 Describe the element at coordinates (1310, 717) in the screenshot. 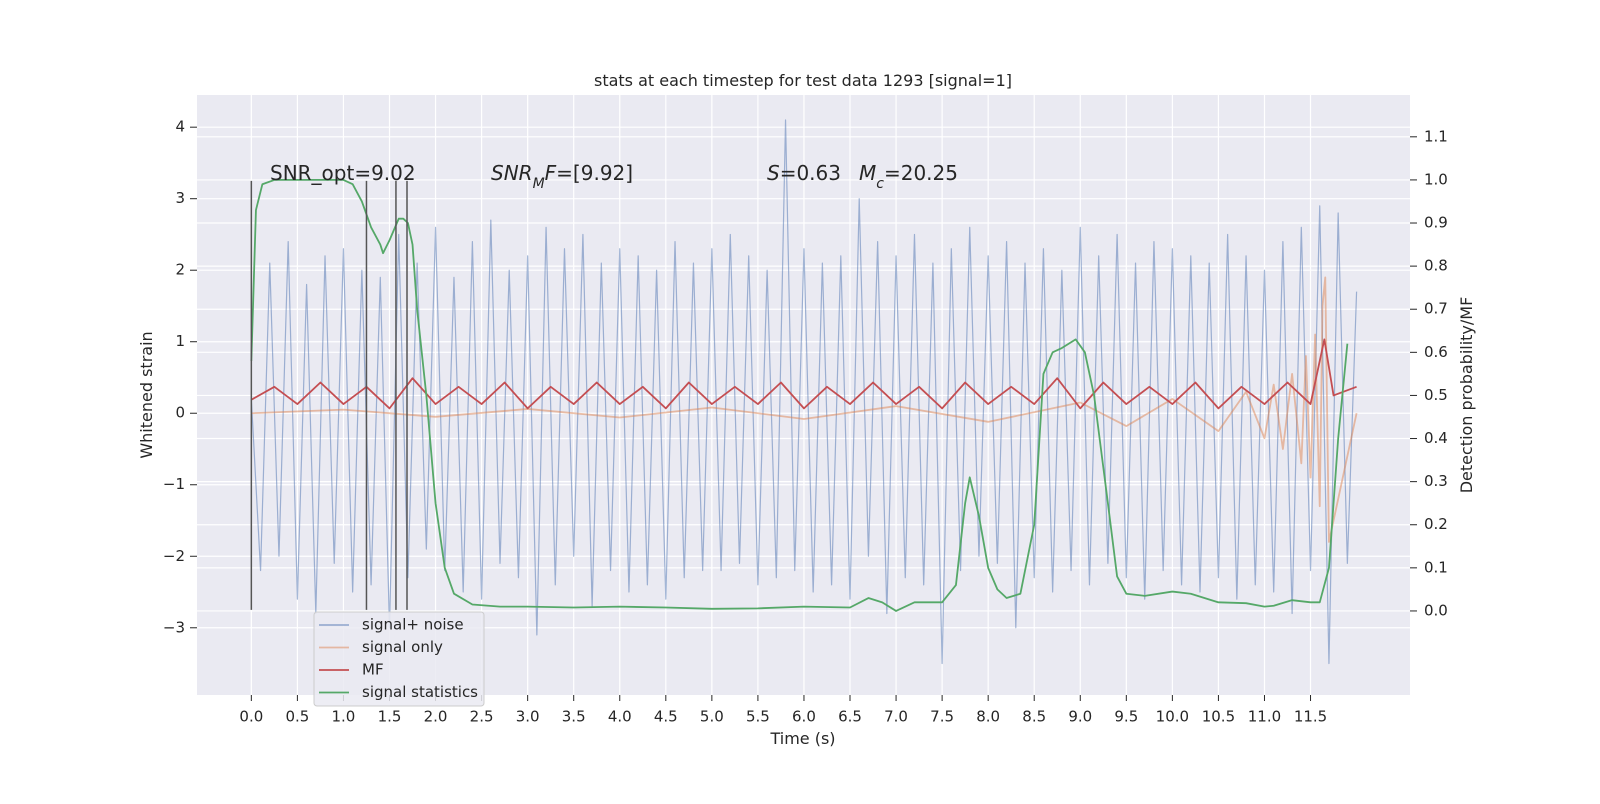

I see `x-tick-label: 11.5` at that location.